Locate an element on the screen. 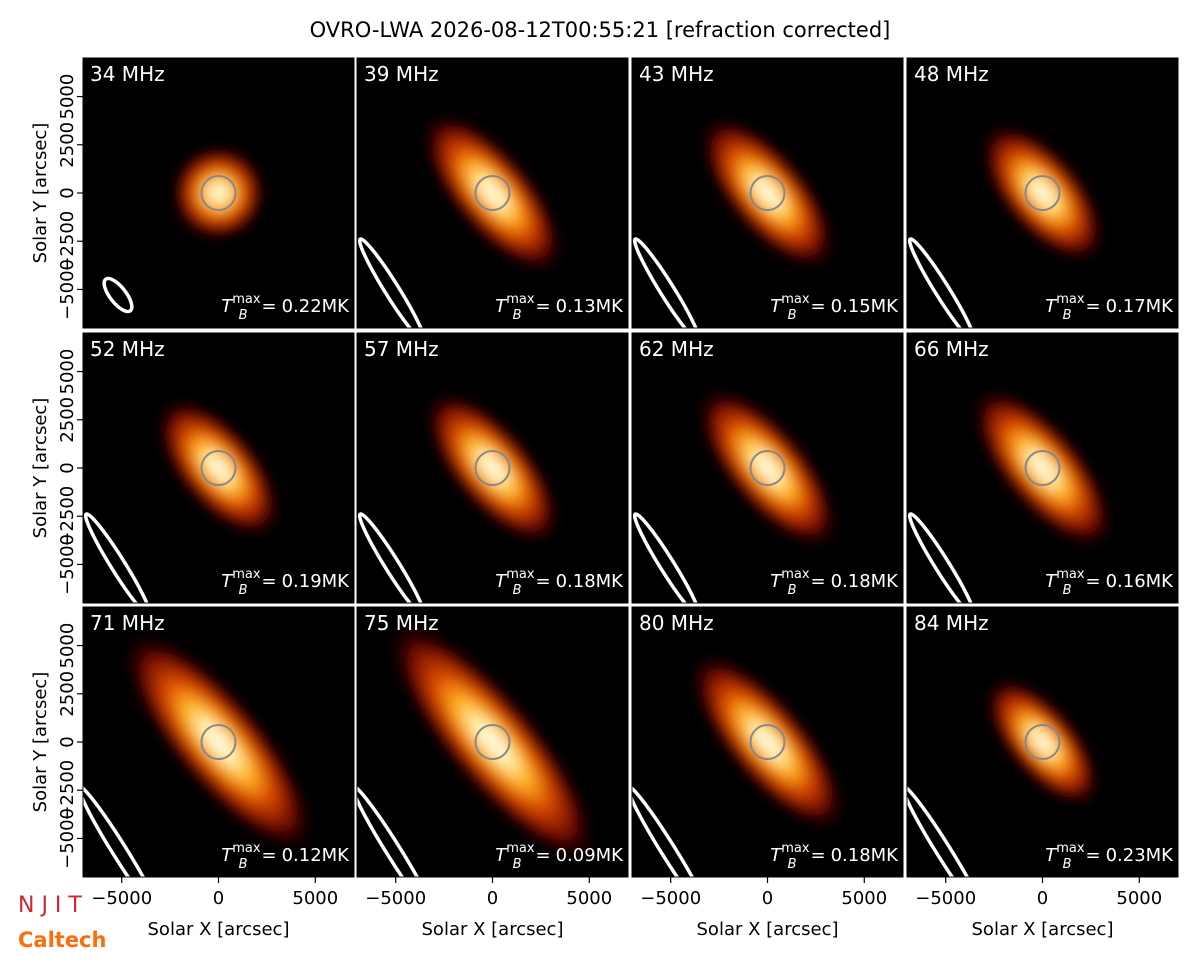  panel-label: 39 MHz is located at coordinates (401, 74).